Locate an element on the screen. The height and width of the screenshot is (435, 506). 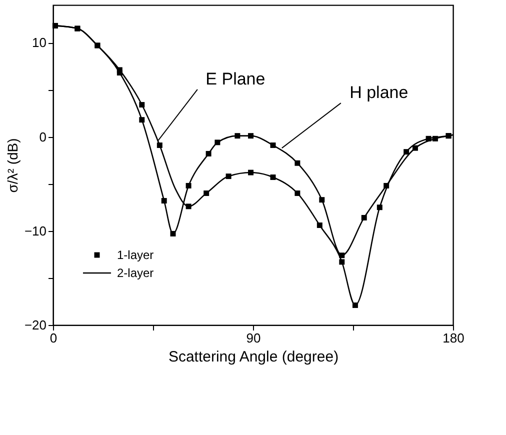
x-tick-label: 90 is located at coordinates (253, 338).